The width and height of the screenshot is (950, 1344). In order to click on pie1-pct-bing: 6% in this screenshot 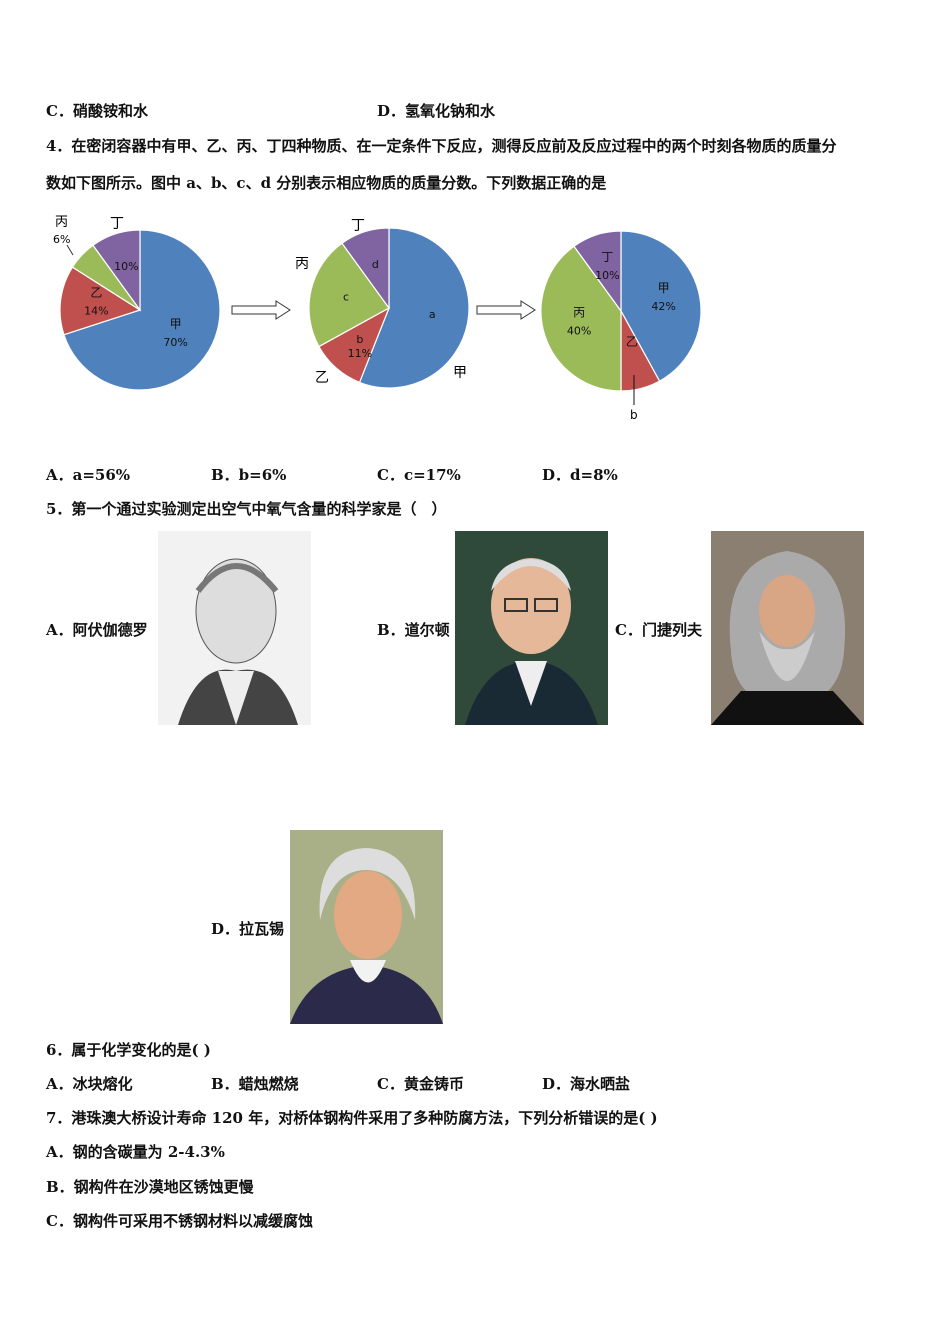, I will do `click(61, 239)`.